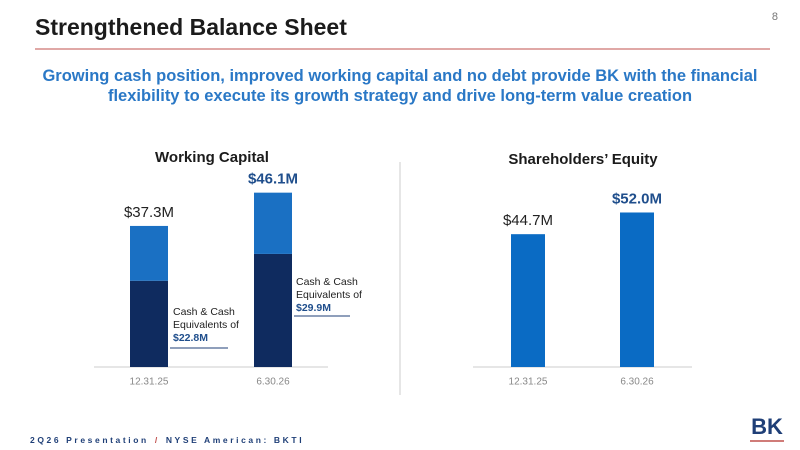  Describe the element at coordinates (149, 212) in the screenshot. I see `total-label: $37.3M` at that location.